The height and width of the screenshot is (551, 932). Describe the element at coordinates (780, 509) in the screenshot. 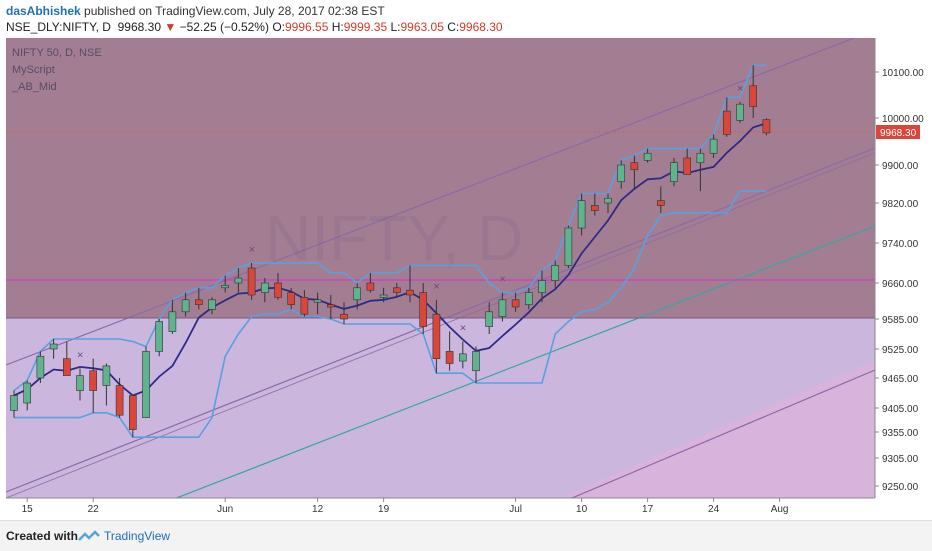

I see `x-tick-label: Aug` at that location.